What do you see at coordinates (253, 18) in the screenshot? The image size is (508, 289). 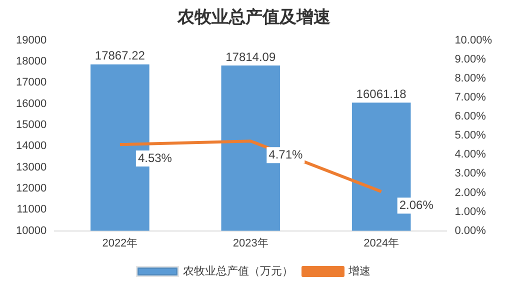 I see `chart-title: 农牧业总产值及增速` at bounding box center [253, 18].